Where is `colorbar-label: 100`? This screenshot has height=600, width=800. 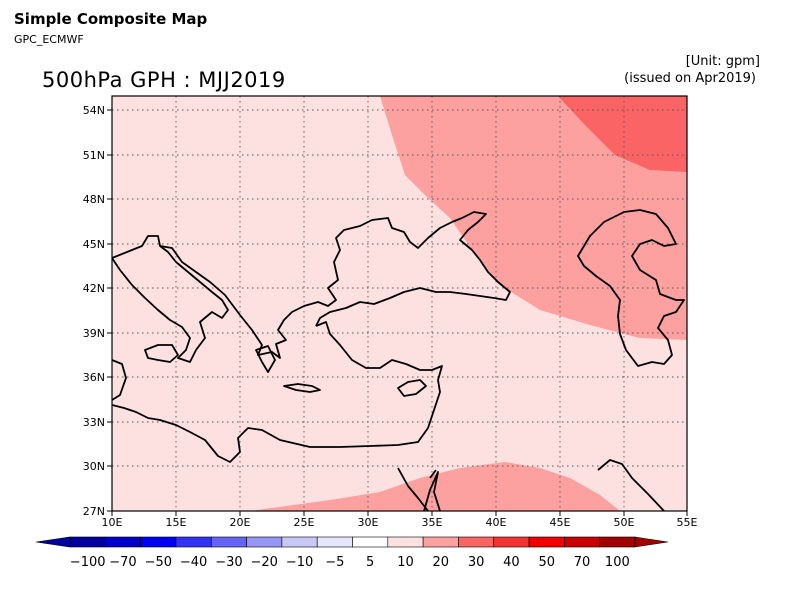
colorbar-label: 100 is located at coordinates (617, 562).